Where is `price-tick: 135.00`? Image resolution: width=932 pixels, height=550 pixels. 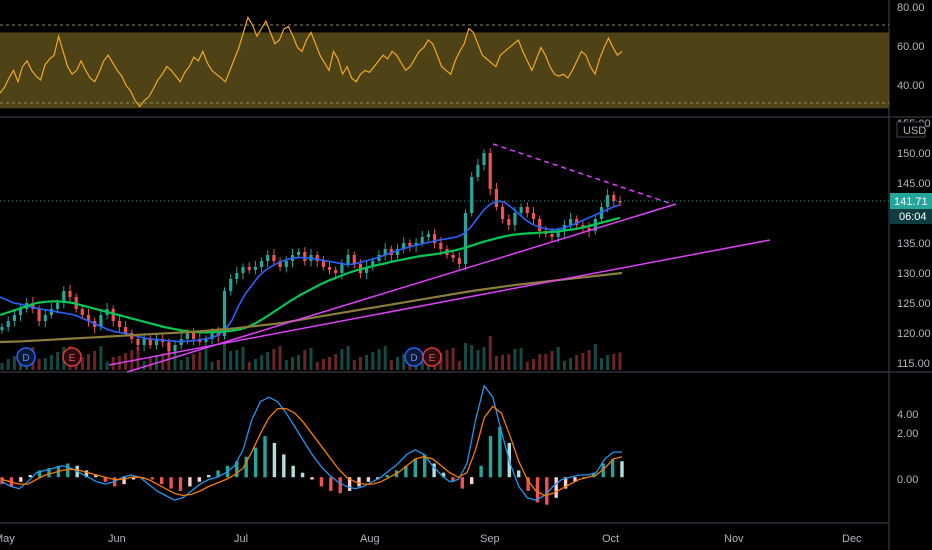 price-tick: 135.00 is located at coordinates (914, 244).